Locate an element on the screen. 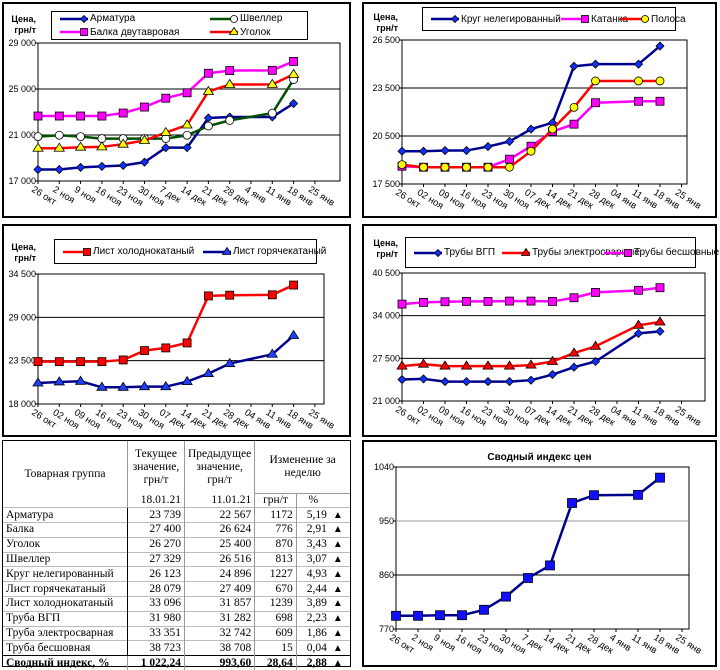 The width and height of the screenshot is (720, 670). y-tick-label: 950 is located at coordinates (386, 521).